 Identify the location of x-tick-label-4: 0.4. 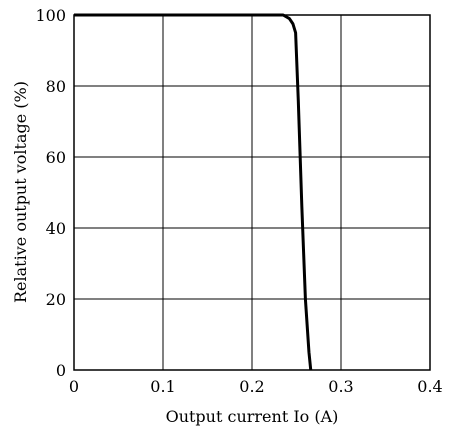
(429, 386).